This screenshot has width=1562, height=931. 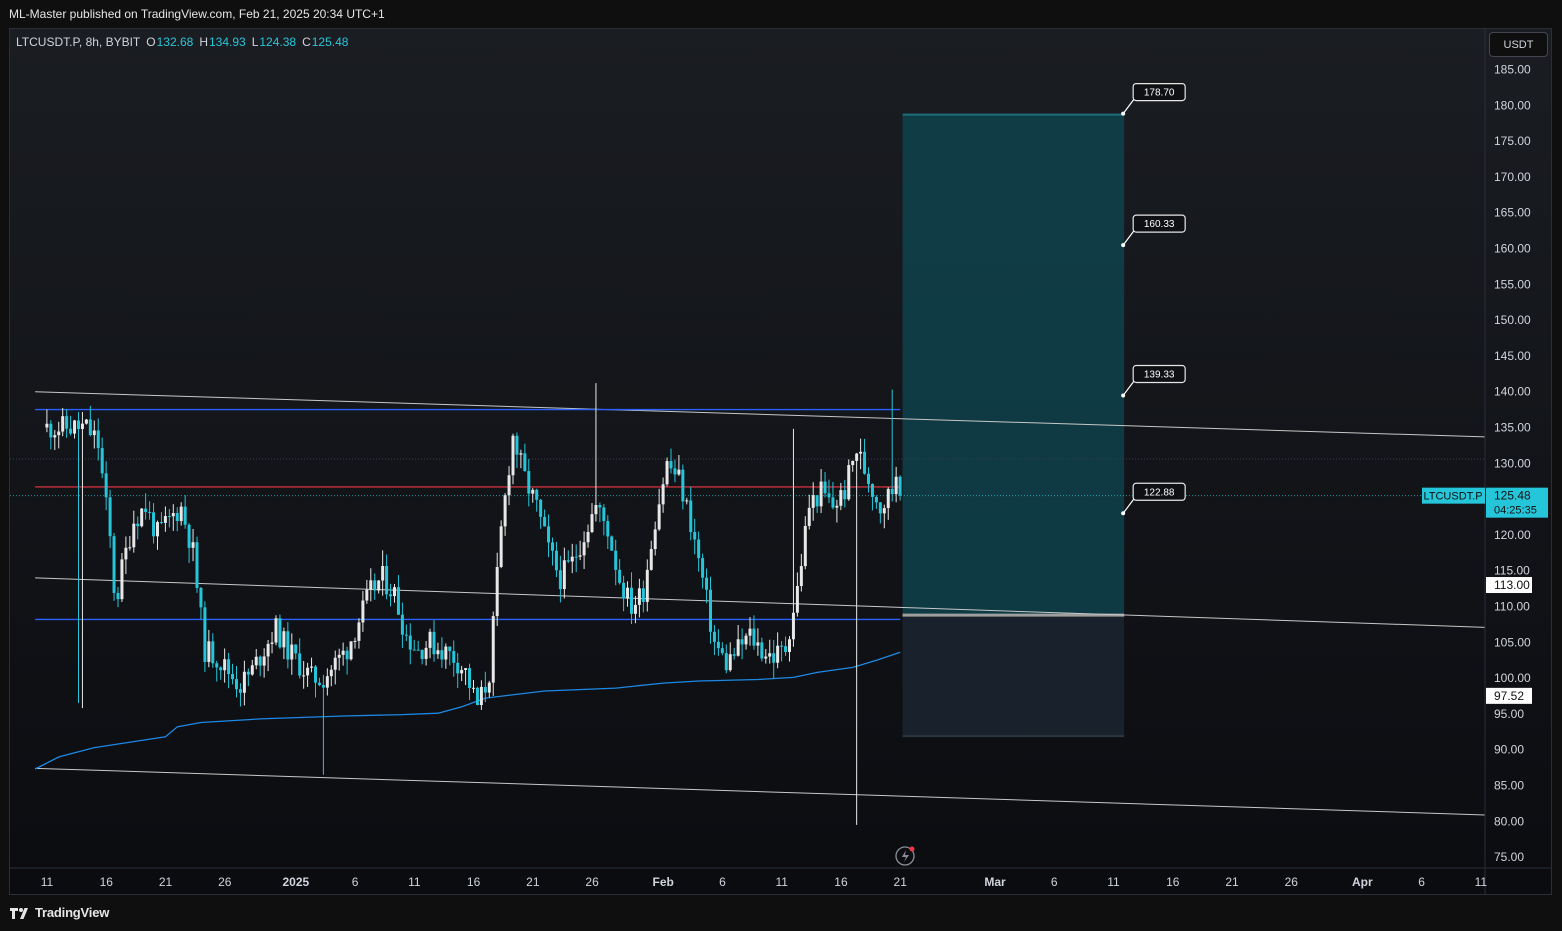 I want to click on time-tick-label: 26, so click(x=1292, y=882).